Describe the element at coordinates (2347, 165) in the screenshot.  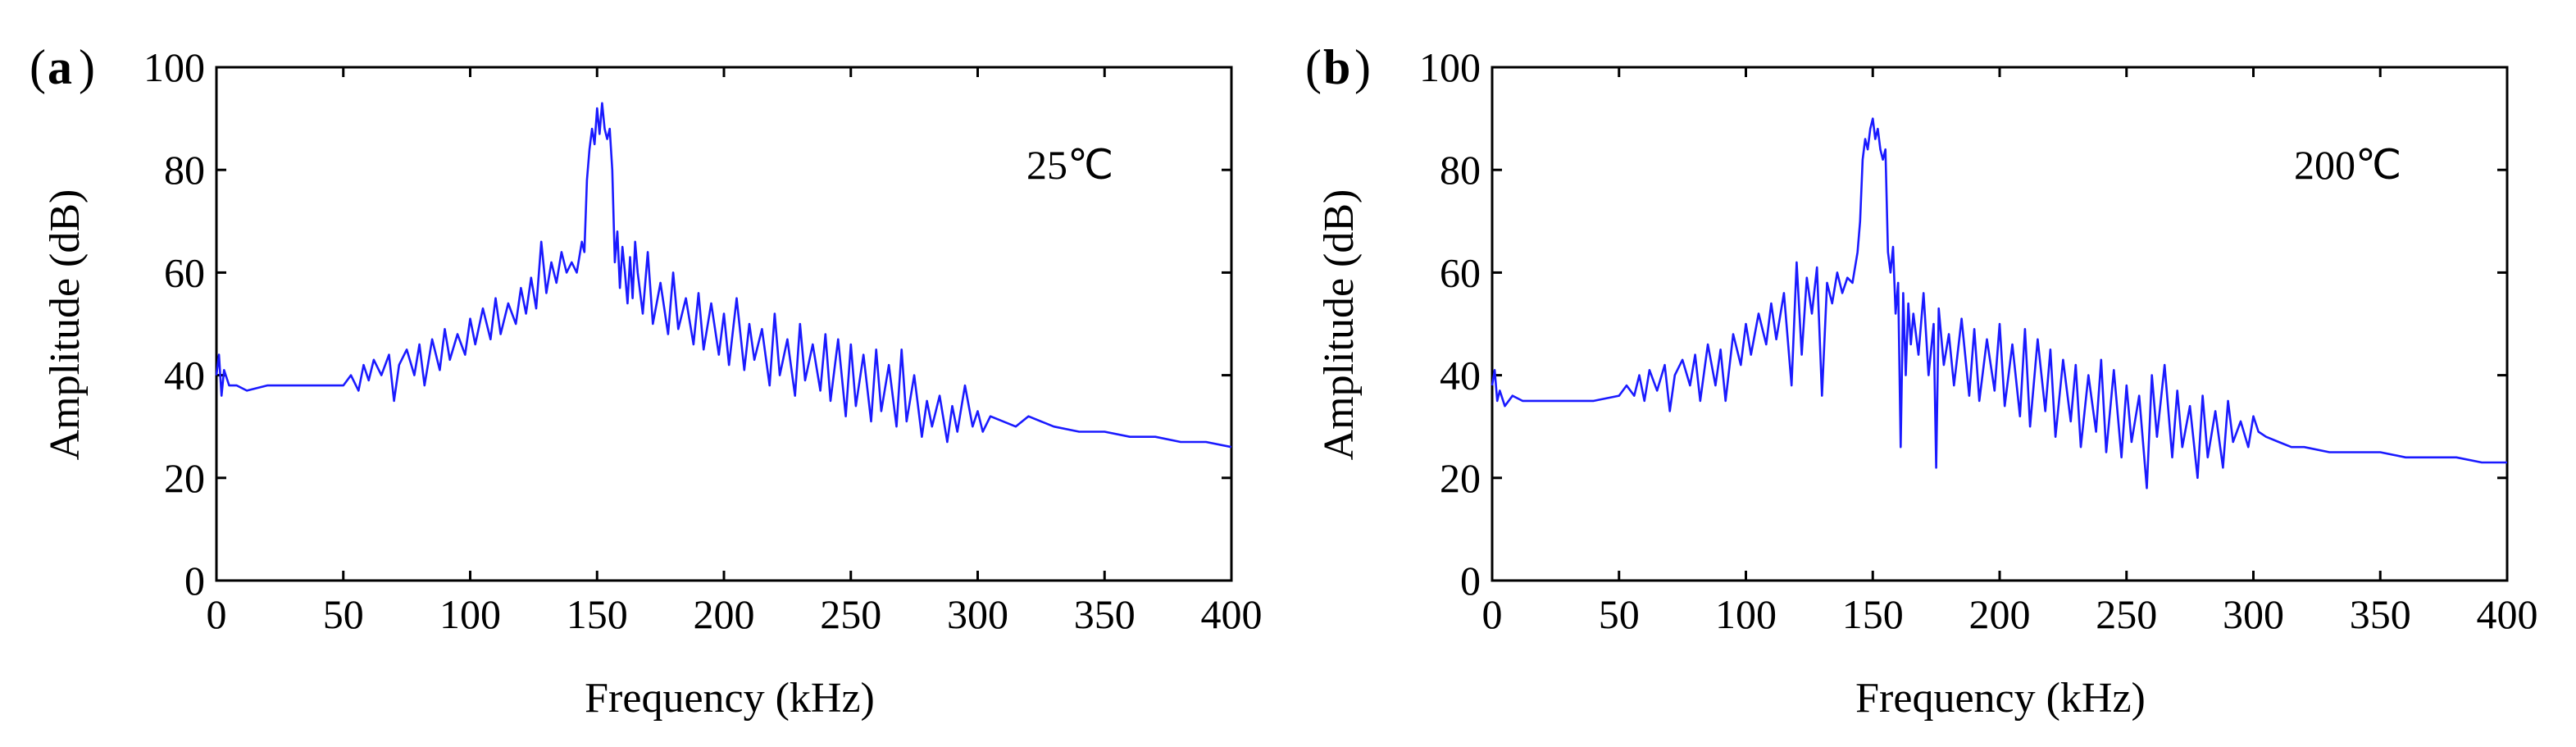
I see `temperature-annotation: 200℃` at that location.